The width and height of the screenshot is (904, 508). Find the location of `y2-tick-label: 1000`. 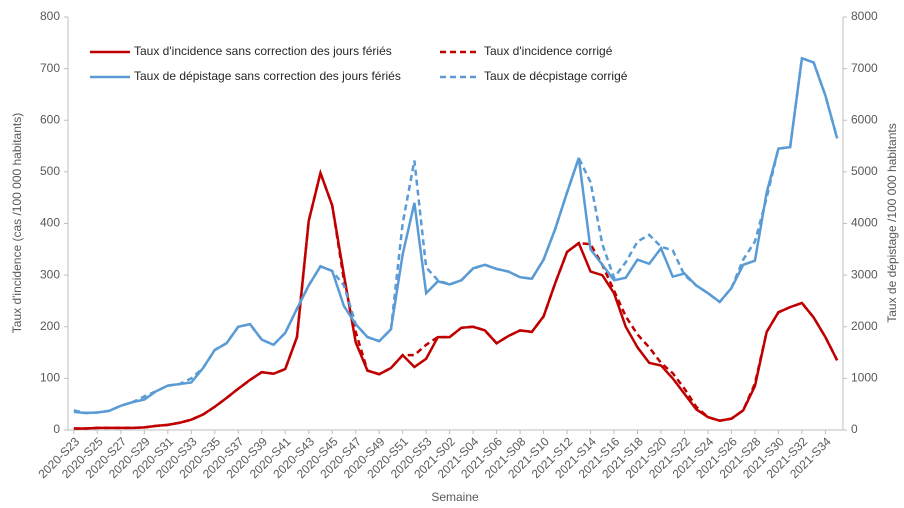

y2-tick-label: 1000 is located at coordinates (864, 378).